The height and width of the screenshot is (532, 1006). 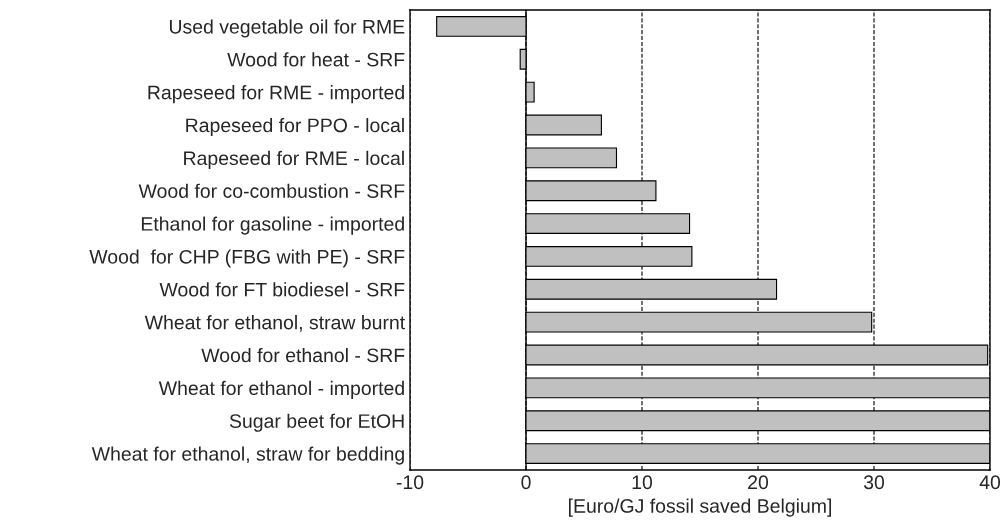 What do you see at coordinates (642, 482) in the screenshot?
I see `x-tick-label: 10` at bounding box center [642, 482].